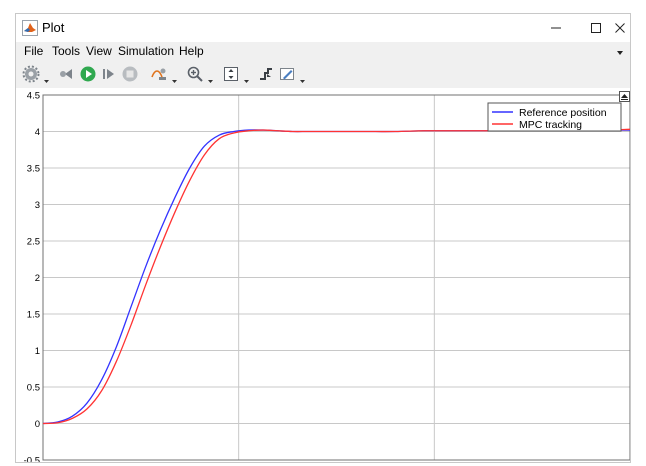 The width and height of the screenshot is (646, 466). I want to click on menu-file: File, so click(34, 51).